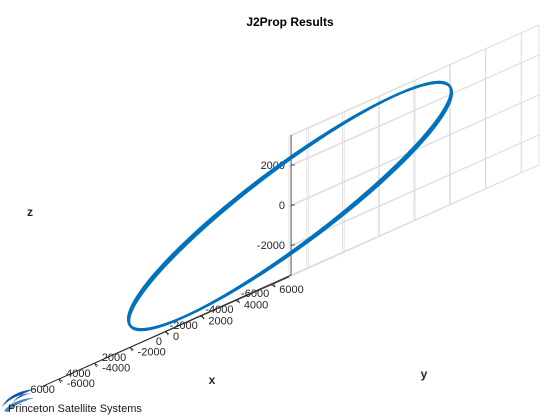  I want to click on y-tick-label: 2000, so click(220, 321).